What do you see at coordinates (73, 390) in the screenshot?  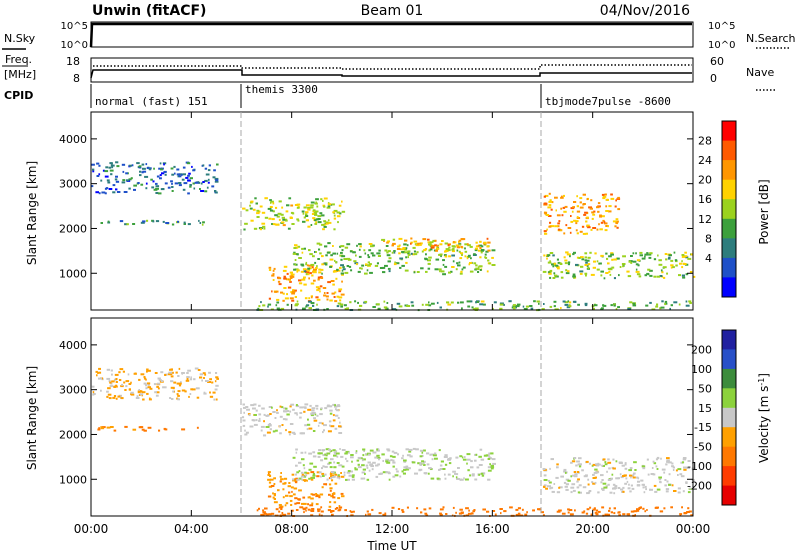 I see `y-tick-label: 3000` at bounding box center [73, 390].